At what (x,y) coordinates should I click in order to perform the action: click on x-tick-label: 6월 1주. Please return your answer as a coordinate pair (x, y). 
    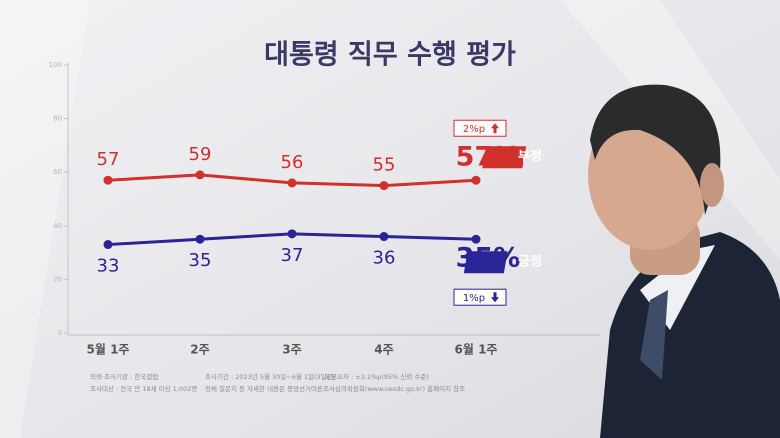
    Looking at the image, I should click on (476, 349).